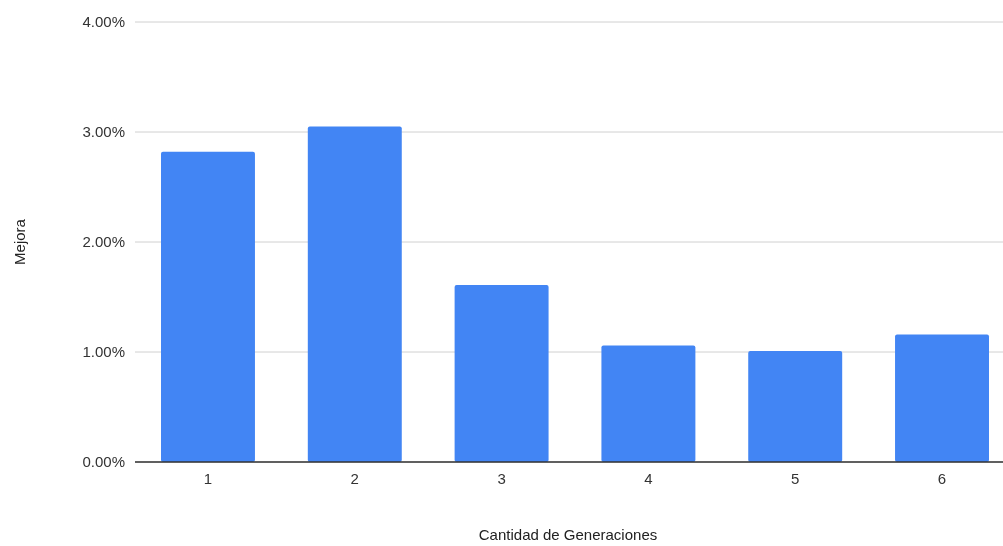 The width and height of the screenshot is (1003, 546). I want to click on y-tick-label: 2.00%, so click(103, 242).